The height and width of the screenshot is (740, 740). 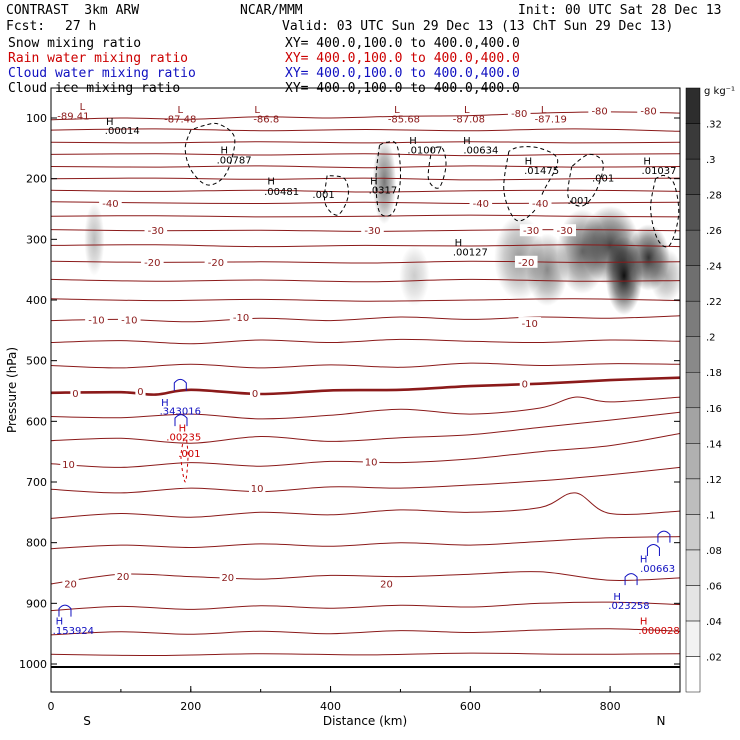 I want to click on legend-cloud-water-label: Cloud water mixing ratio, so click(x=102, y=73).